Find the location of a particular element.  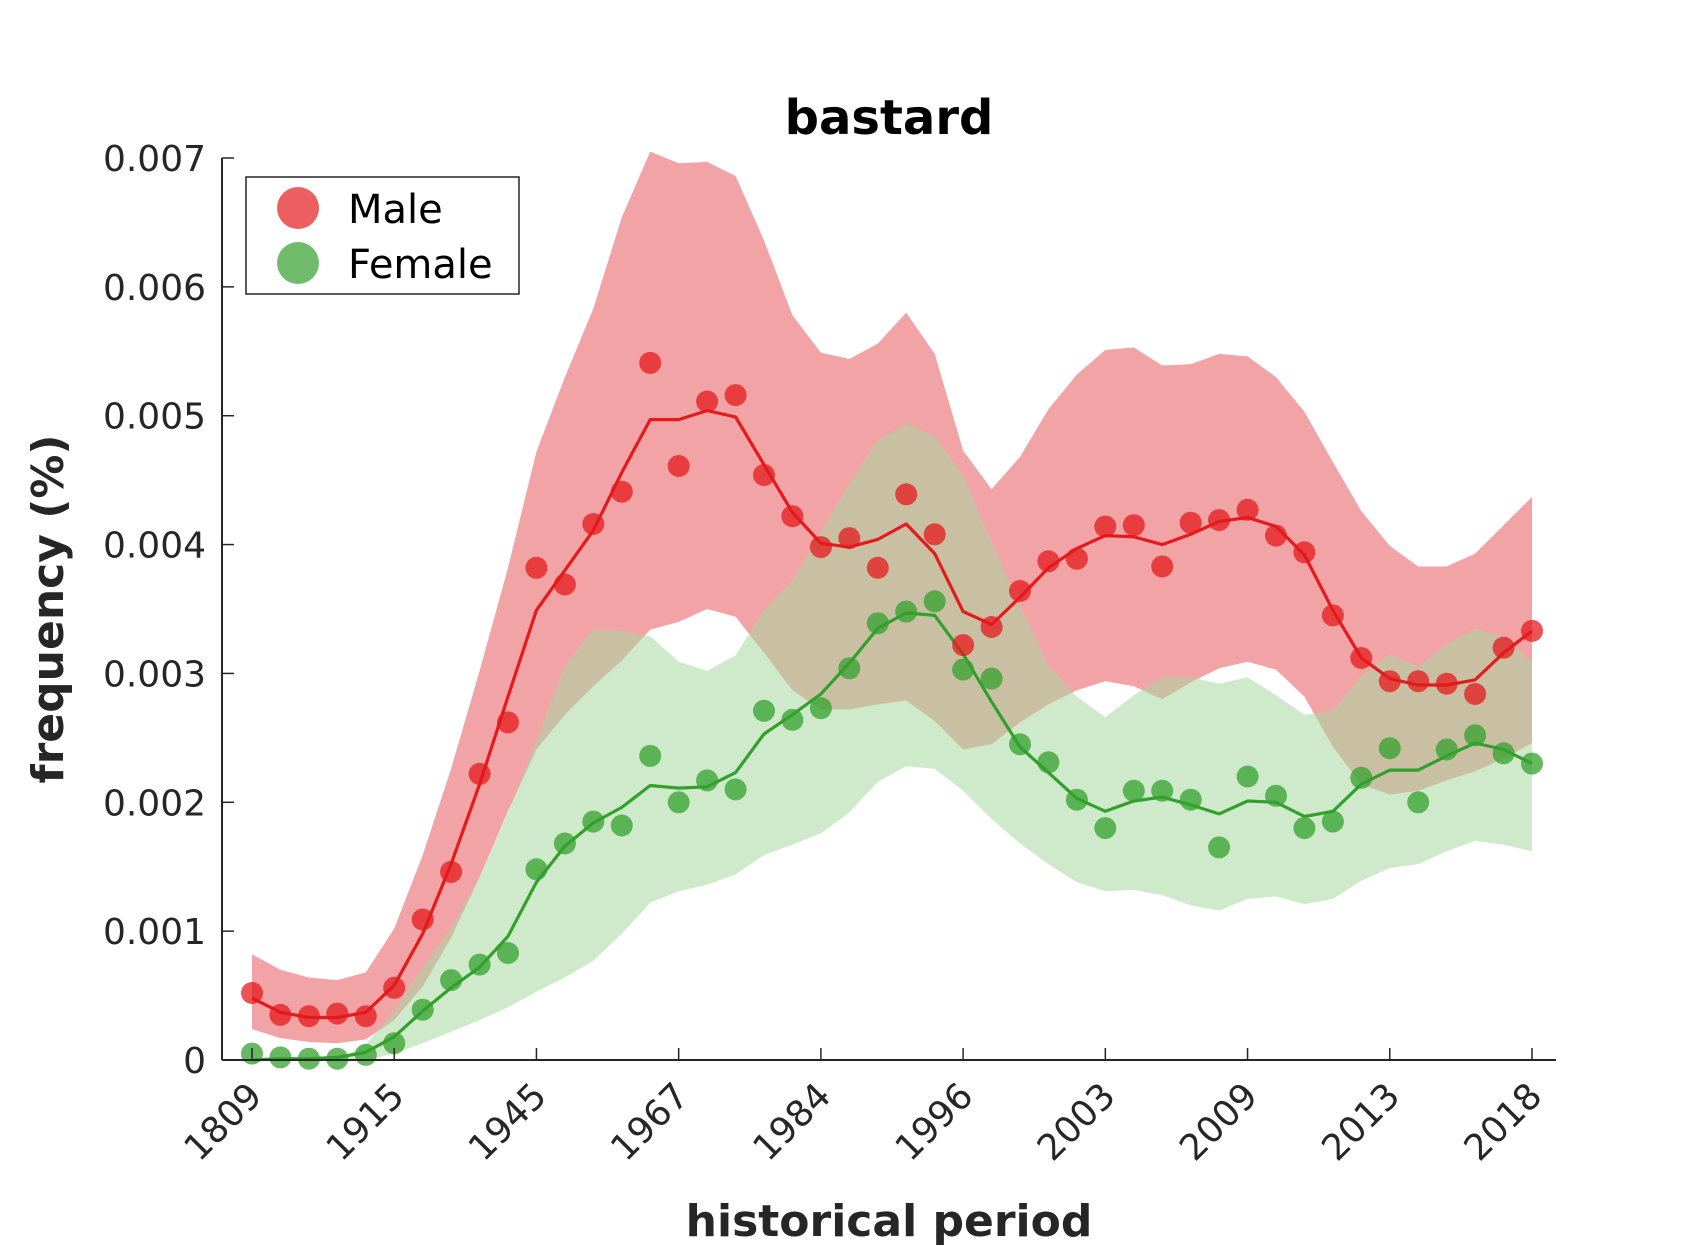

x-tick-label: 2003 is located at coordinates (1077, 1122).